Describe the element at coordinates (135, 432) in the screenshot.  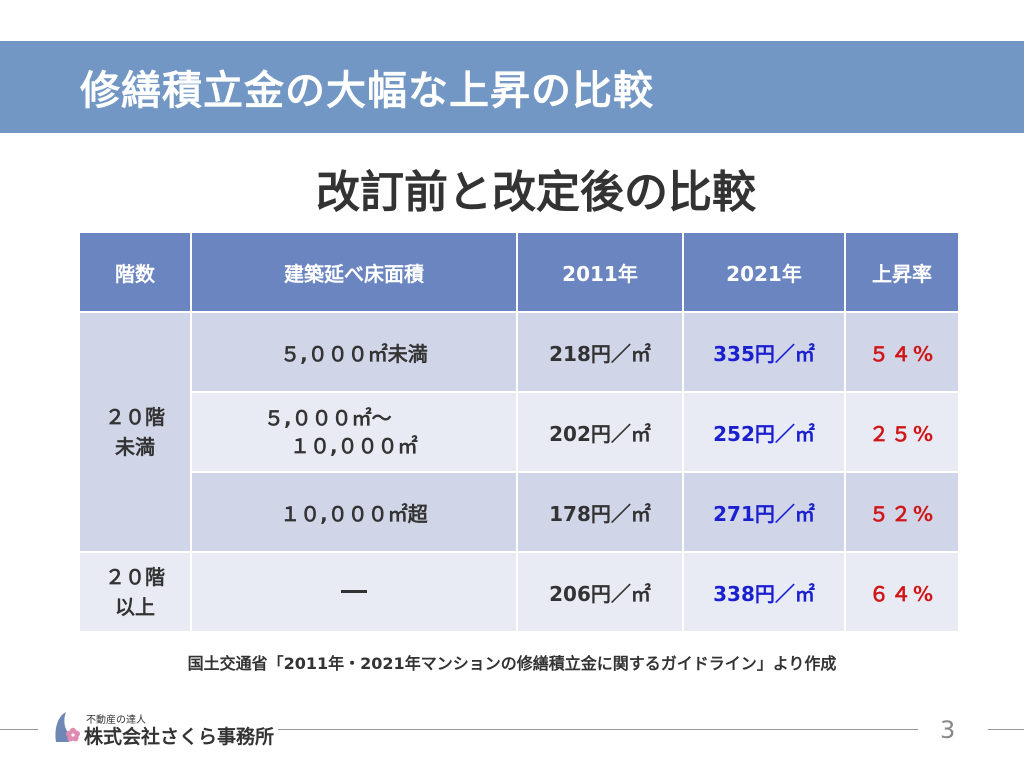
I see `level-cell-under-20: ２０階 未満` at that location.